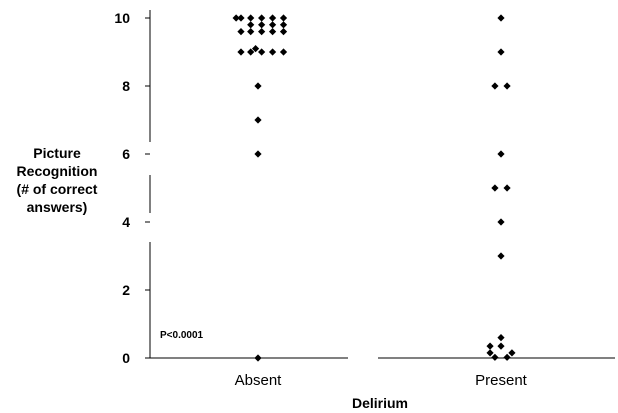  What do you see at coordinates (132, 188) in the screenshot?
I see `y-axis-ticks: 0 2 4 6 8 10` at bounding box center [132, 188].